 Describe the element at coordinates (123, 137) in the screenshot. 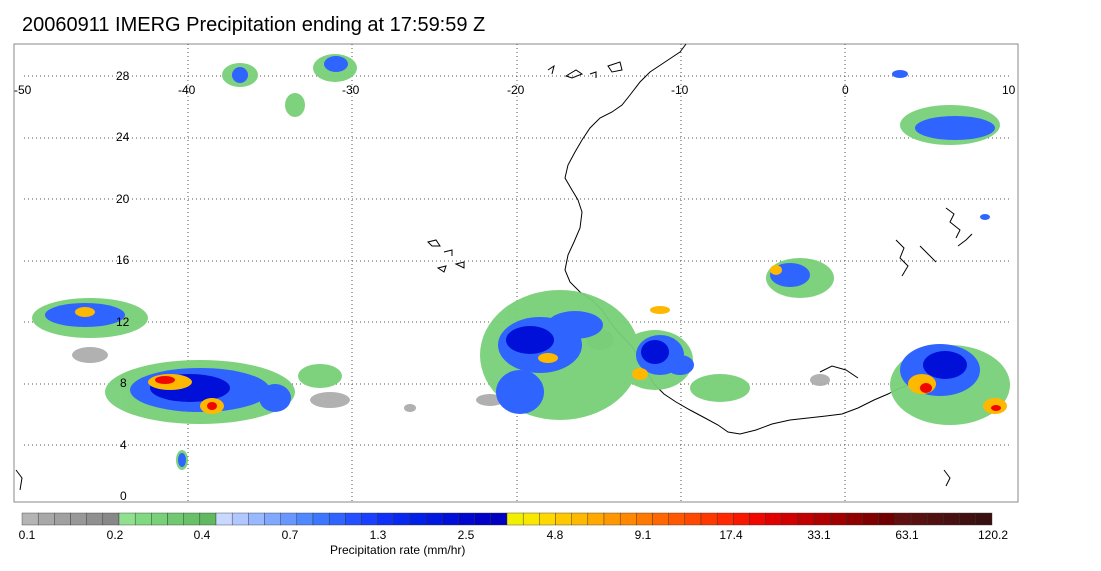

I see `lat-label: 24` at that location.